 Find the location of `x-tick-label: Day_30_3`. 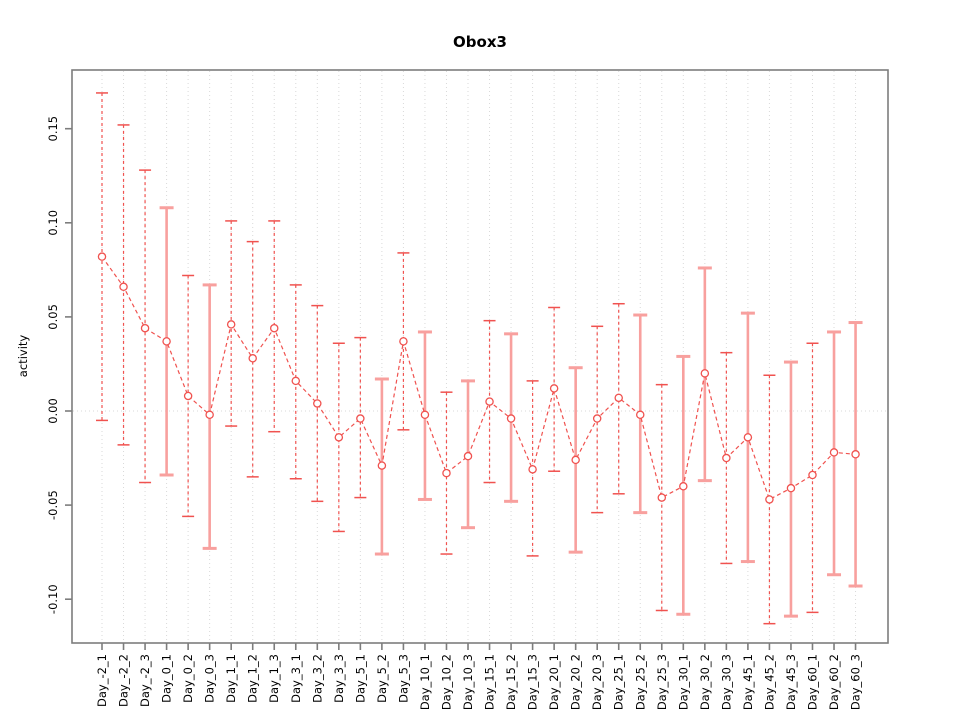

x-tick-label: Day_30_3 is located at coordinates (726, 682).